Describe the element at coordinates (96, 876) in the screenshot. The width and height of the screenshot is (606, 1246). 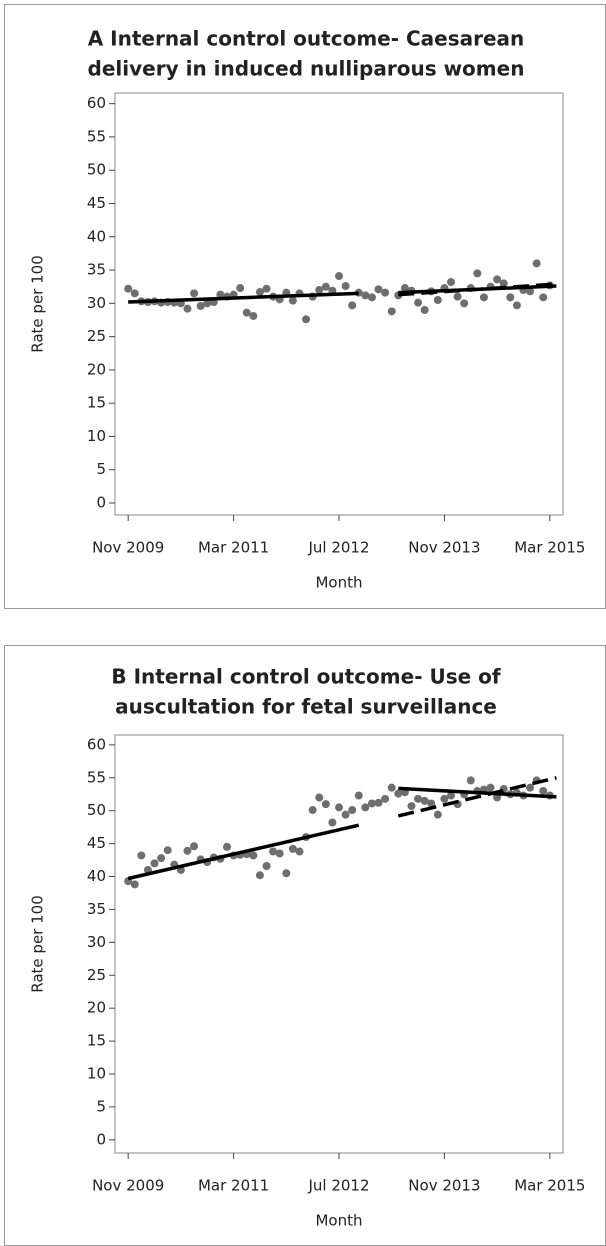
I see `y-tick-label: 40` at that location.